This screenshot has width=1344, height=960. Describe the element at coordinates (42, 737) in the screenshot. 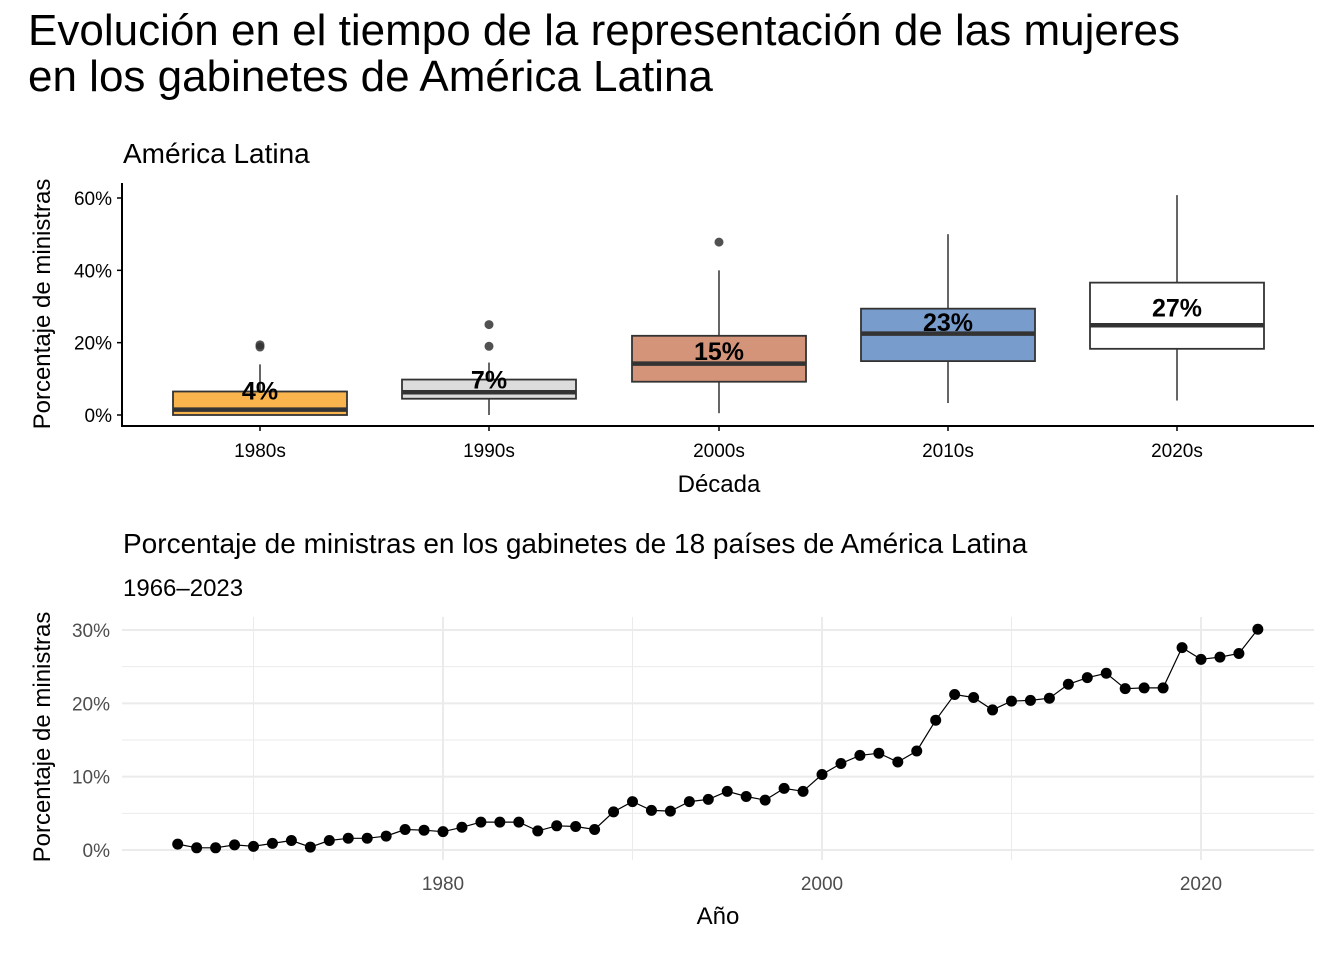

I see `line-chart-y-axis-label: Porcentaje de ministras` at that location.